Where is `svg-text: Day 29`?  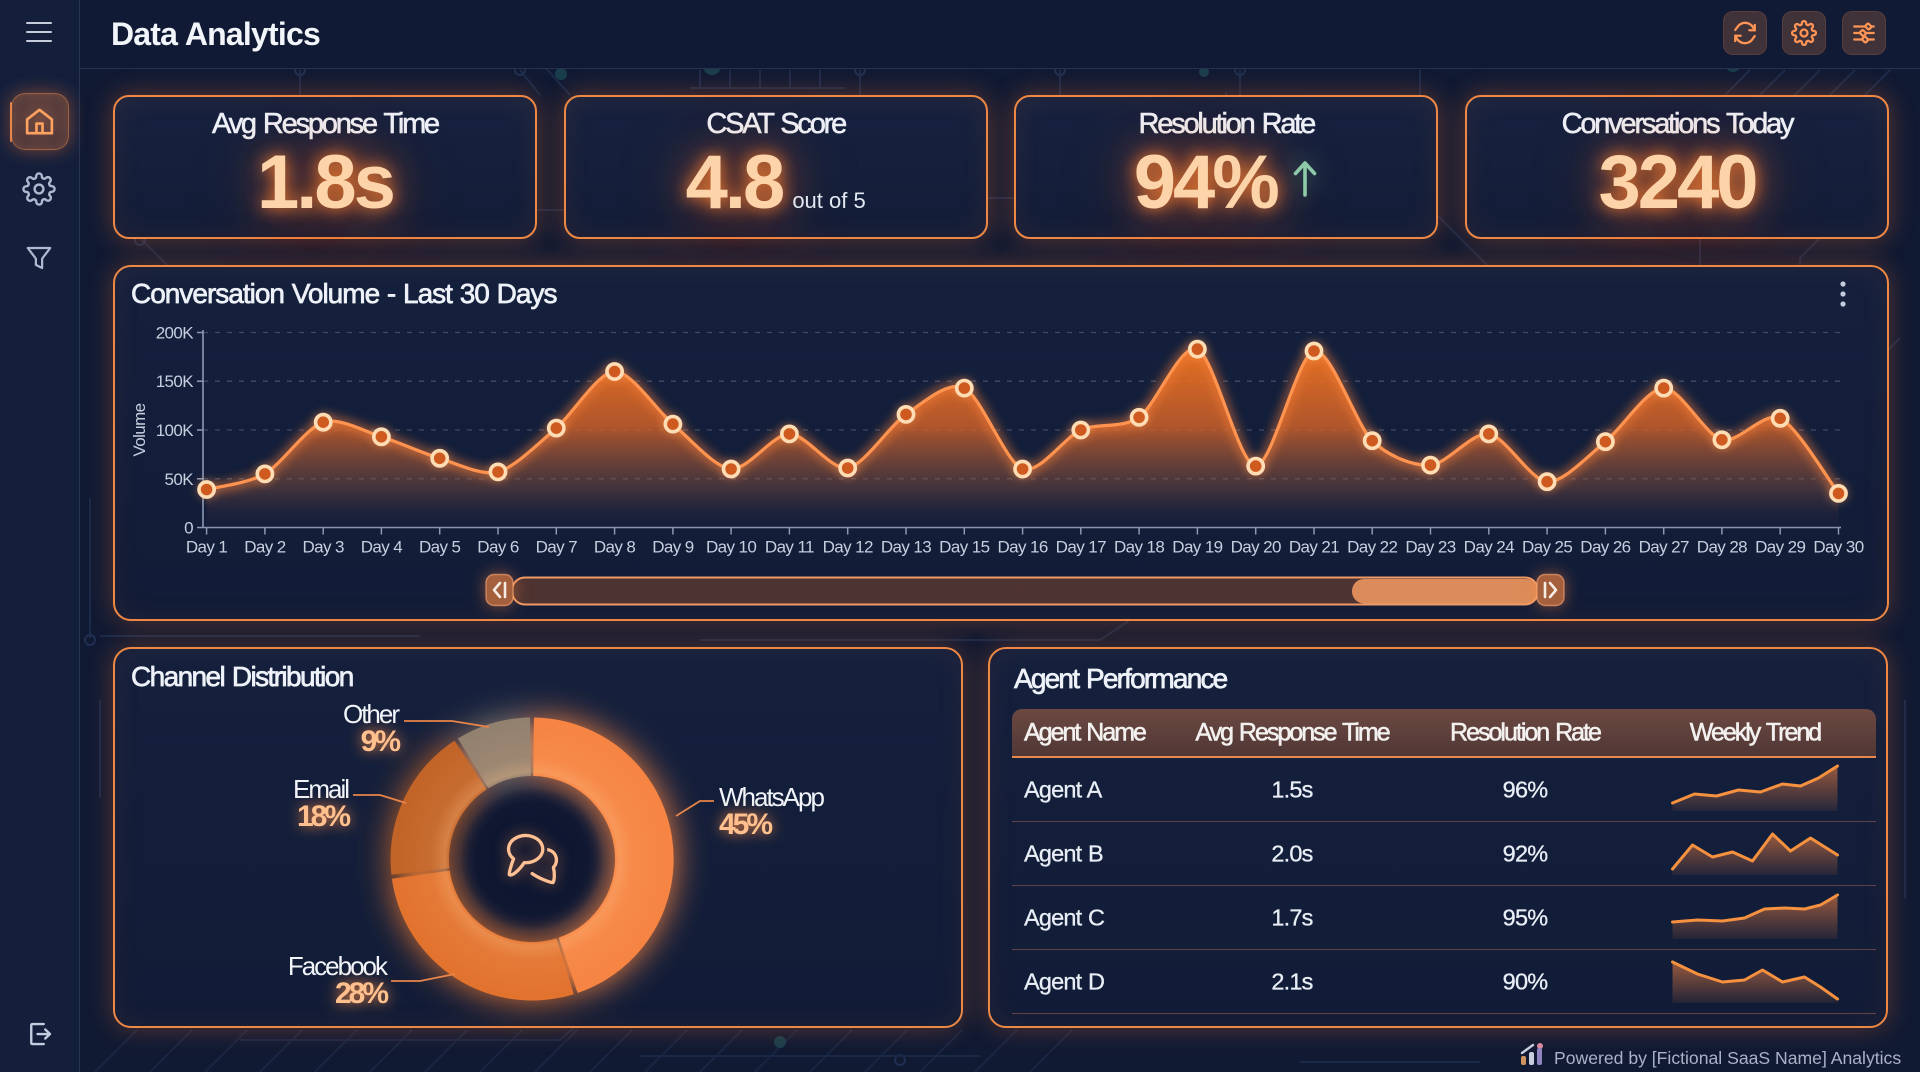 svg-text: Day 29 is located at coordinates (1780, 547).